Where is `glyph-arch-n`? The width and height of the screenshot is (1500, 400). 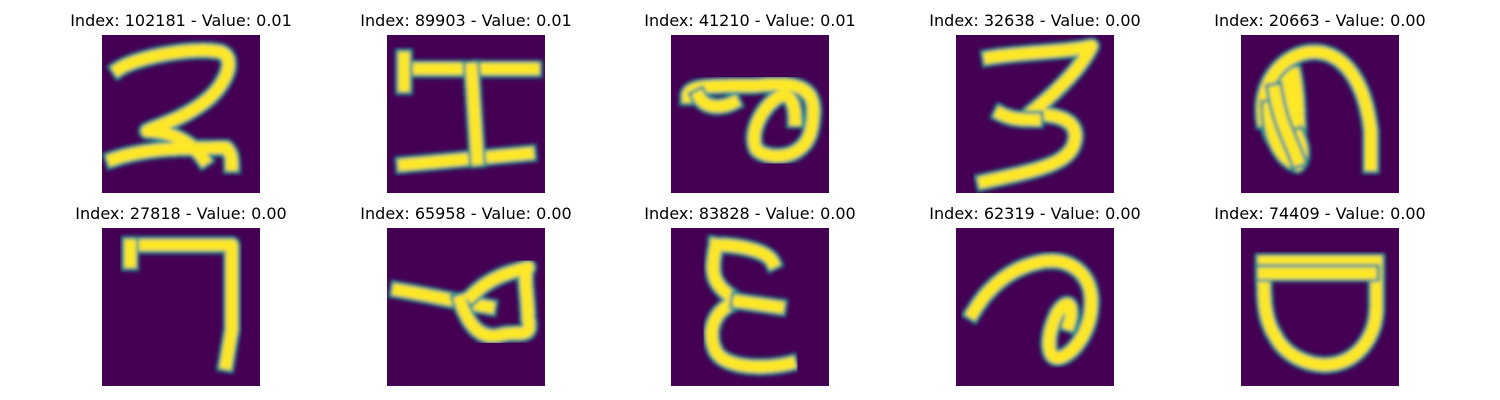
glyph-arch-n is located at coordinates (1316, 108).